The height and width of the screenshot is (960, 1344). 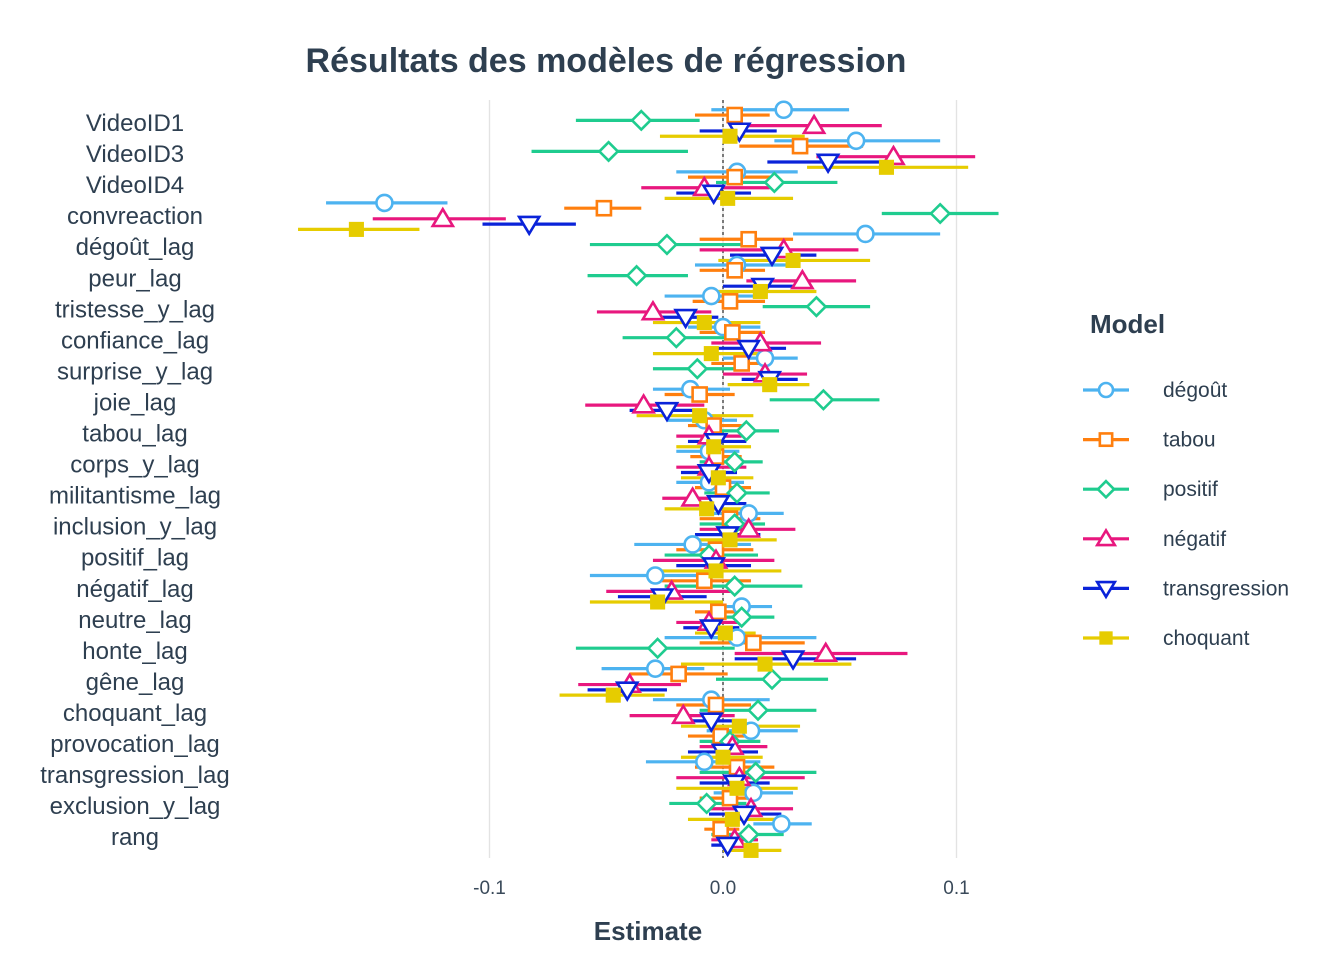 I want to click on term-label: confiance_lag, so click(x=135, y=340).